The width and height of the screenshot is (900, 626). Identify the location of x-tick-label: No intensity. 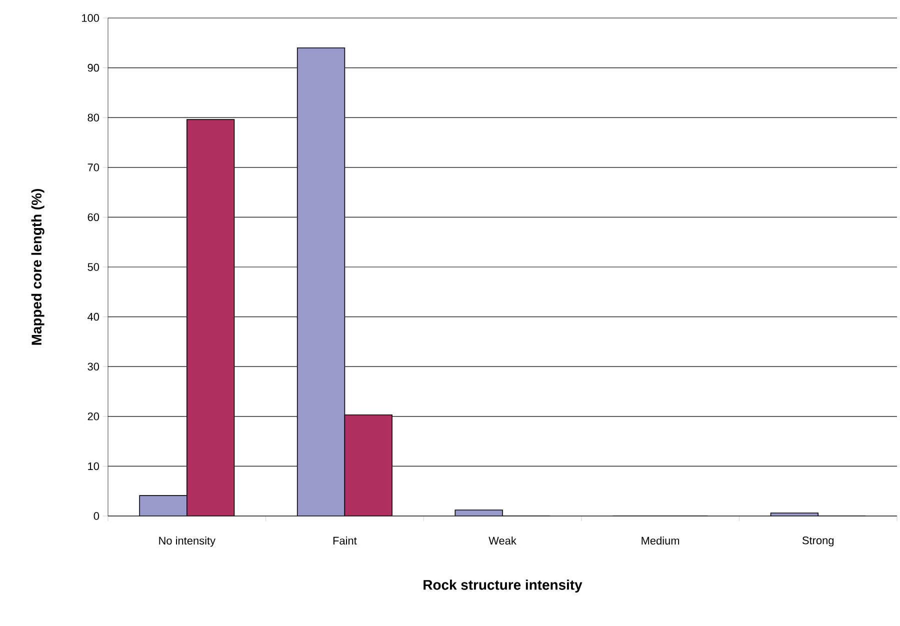
(187, 541).